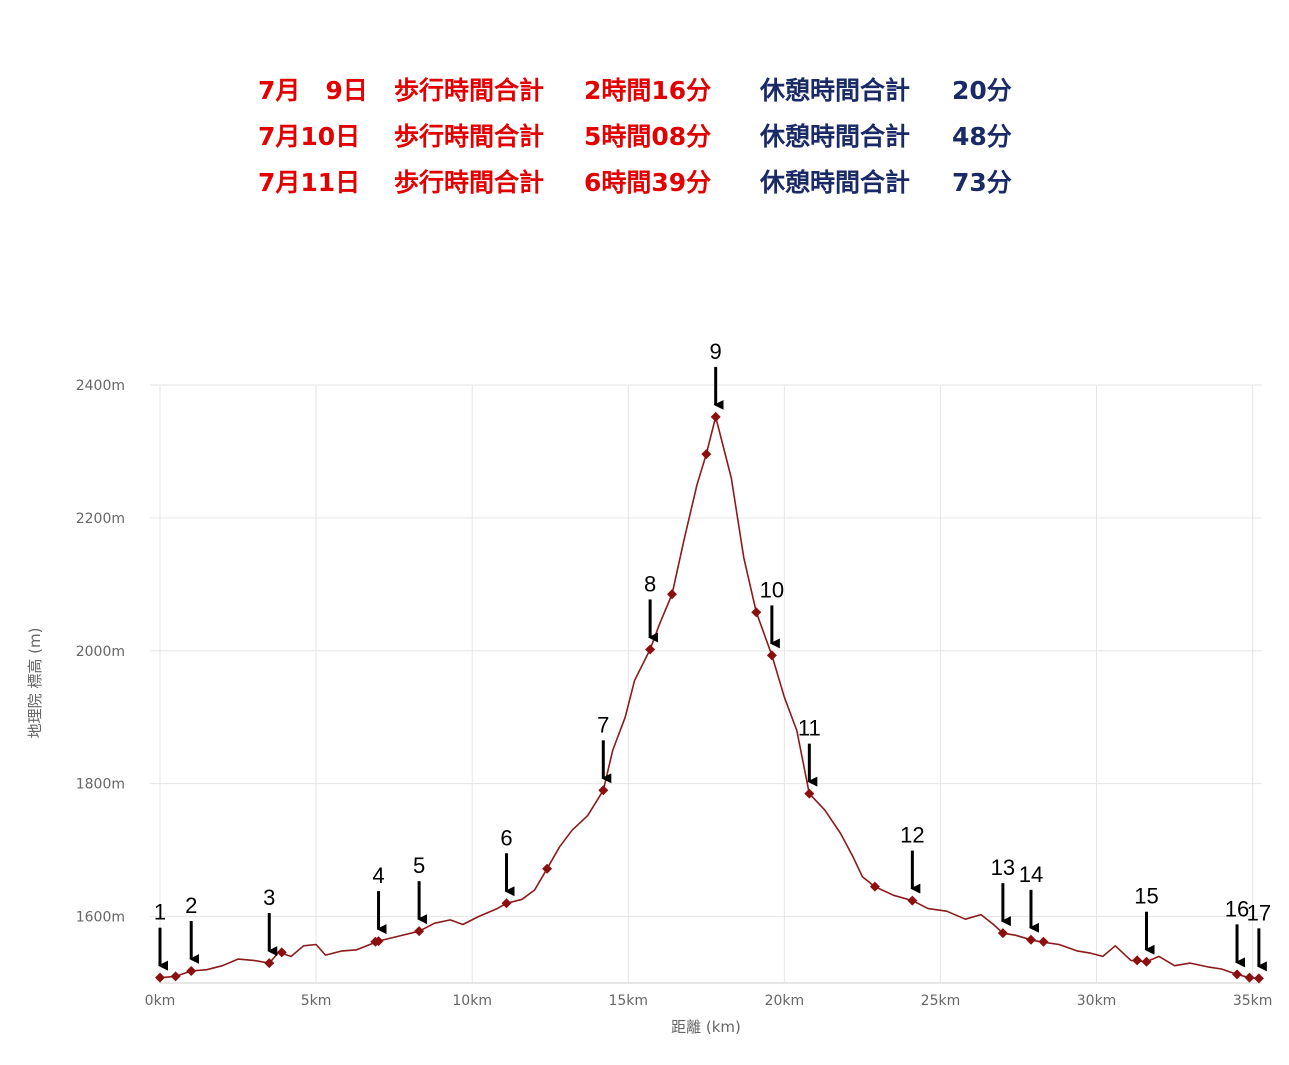  What do you see at coordinates (269, 897) in the screenshot?
I see `waypoint-label: 3` at bounding box center [269, 897].